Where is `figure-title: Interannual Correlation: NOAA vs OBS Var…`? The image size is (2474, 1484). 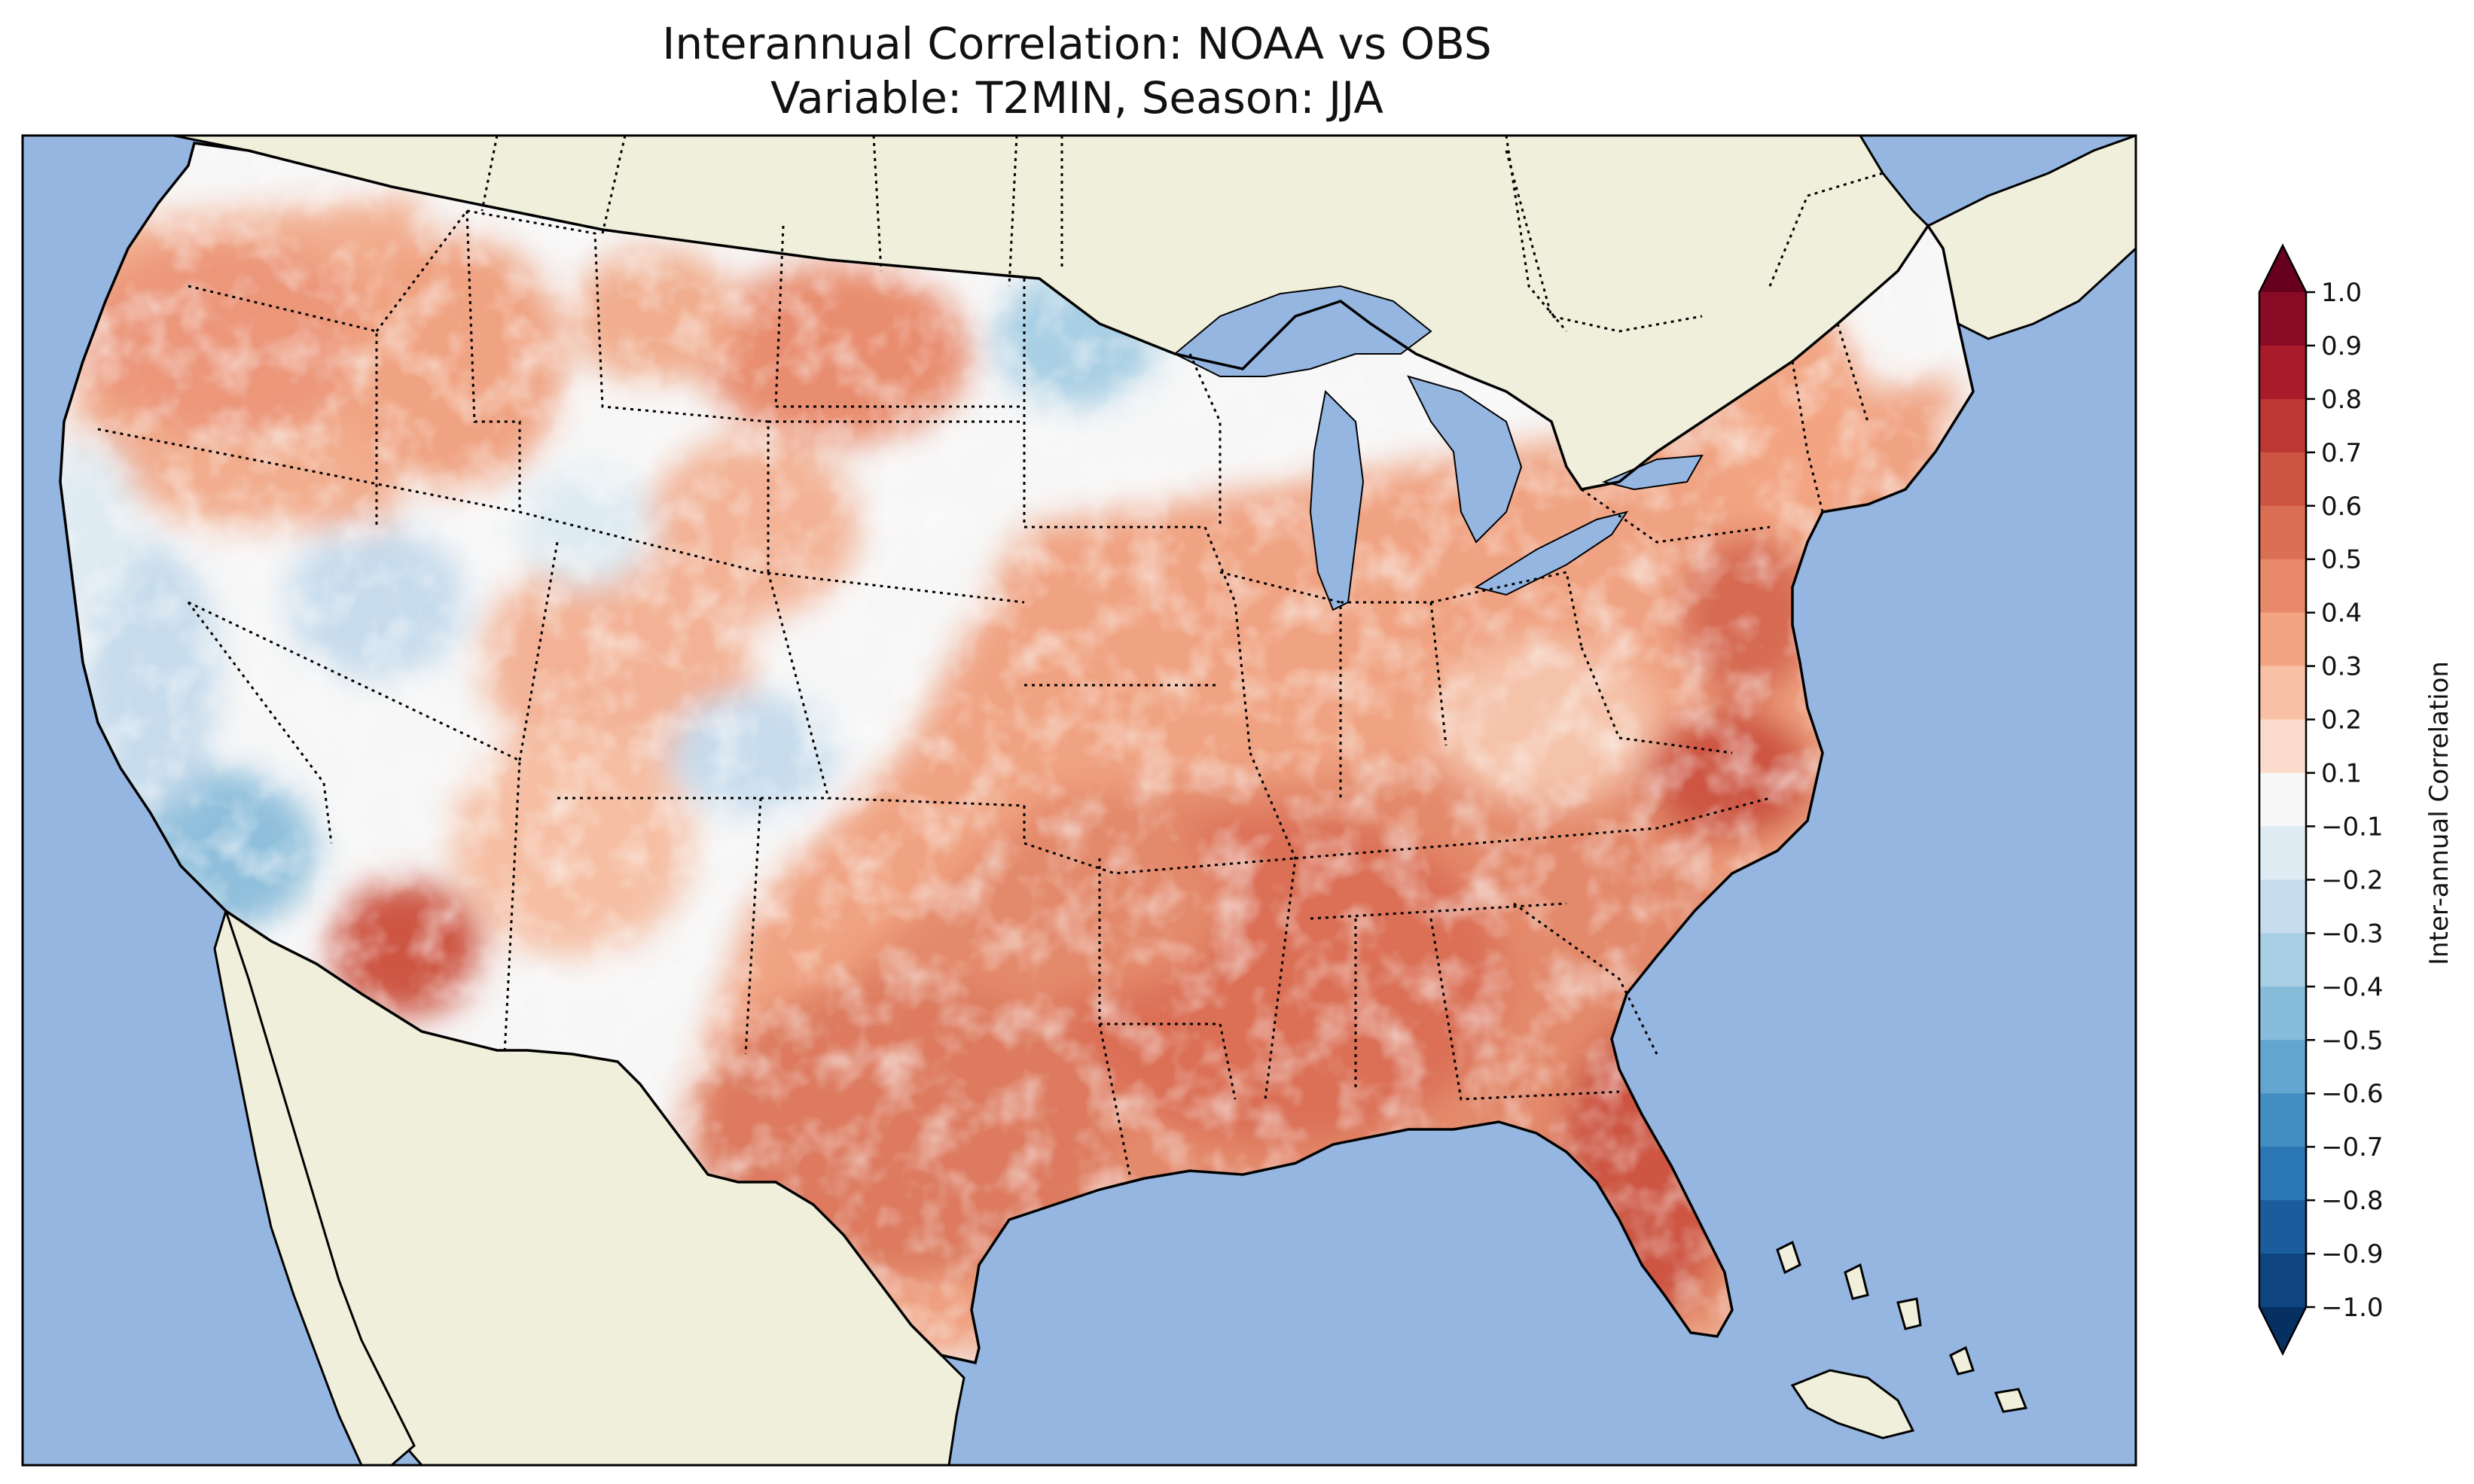 figure-title: Interannual Correlation: NOAA vs OBS Var… is located at coordinates (1077, 71).